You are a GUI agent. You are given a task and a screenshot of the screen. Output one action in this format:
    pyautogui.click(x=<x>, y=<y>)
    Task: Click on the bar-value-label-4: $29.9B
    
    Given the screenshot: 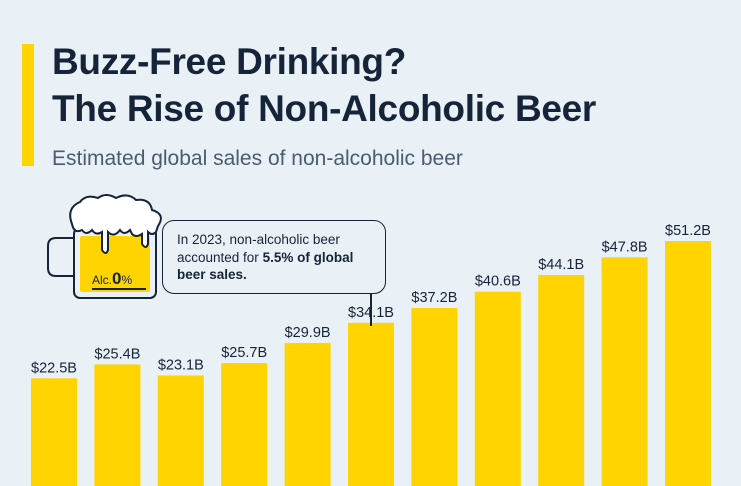 What is the action you would take?
    pyautogui.click(x=308, y=333)
    